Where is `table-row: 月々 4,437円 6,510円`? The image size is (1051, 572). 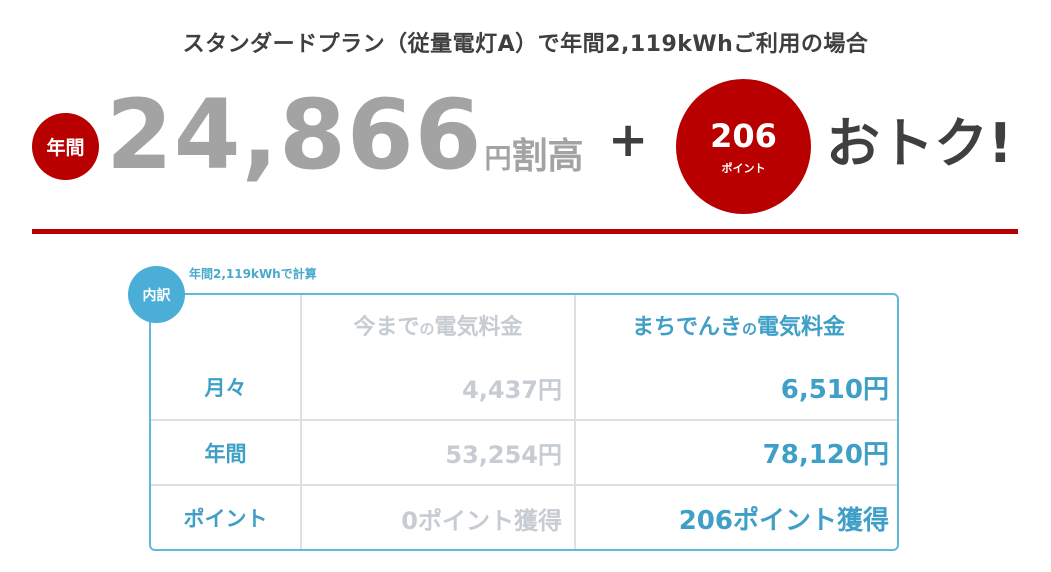
table-row: 月々 4,437円 6,510円 is located at coordinates (524, 388).